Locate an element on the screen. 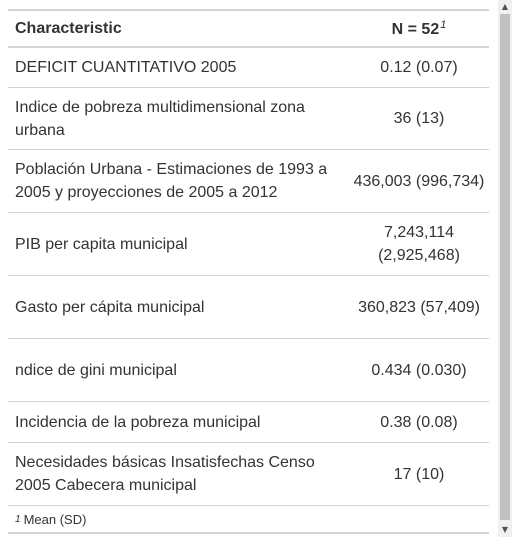 The width and height of the screenshot is (512, 537). table-top-rule is located at coordinates (248, 10).